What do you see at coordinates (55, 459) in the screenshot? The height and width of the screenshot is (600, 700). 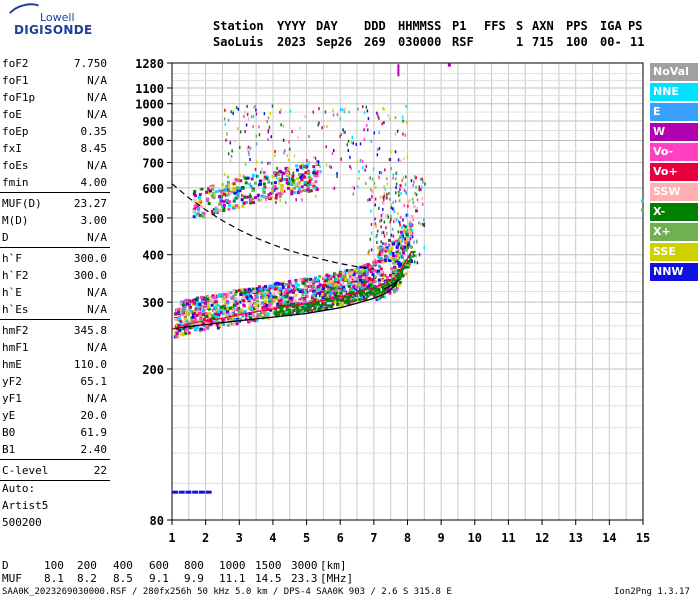 I see `param-separator` at bounding box center [55, 459].